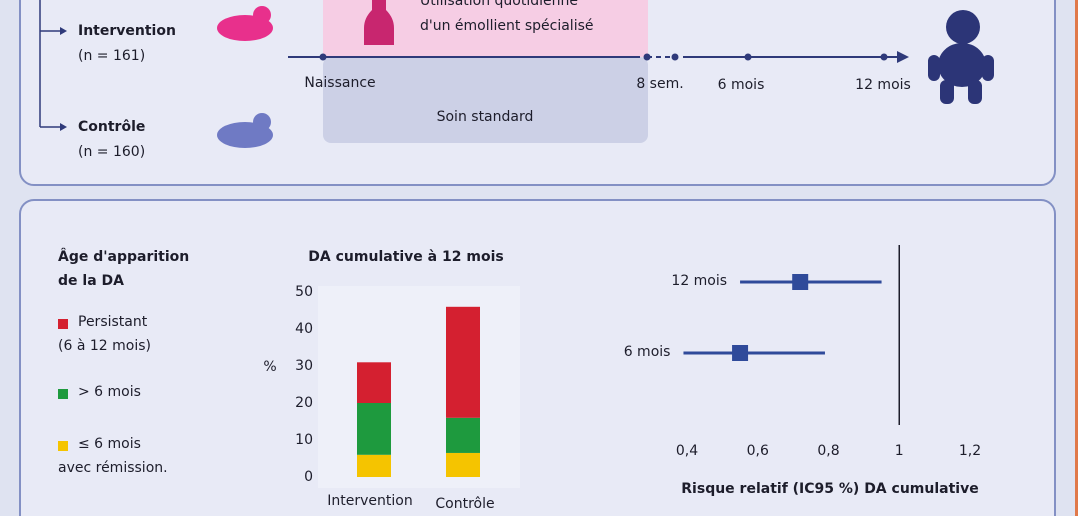  What do you see at coordinates (741, 85) in the screenshot?
I see `timeline-label: 6 mois` at bounding box center [741, 85].